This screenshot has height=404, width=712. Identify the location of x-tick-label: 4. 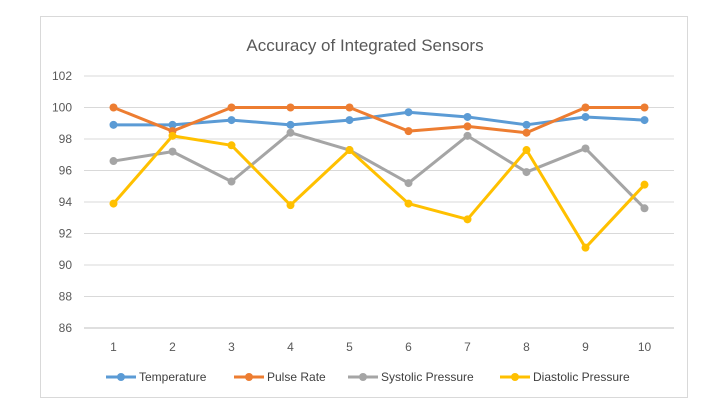
(290, 347).